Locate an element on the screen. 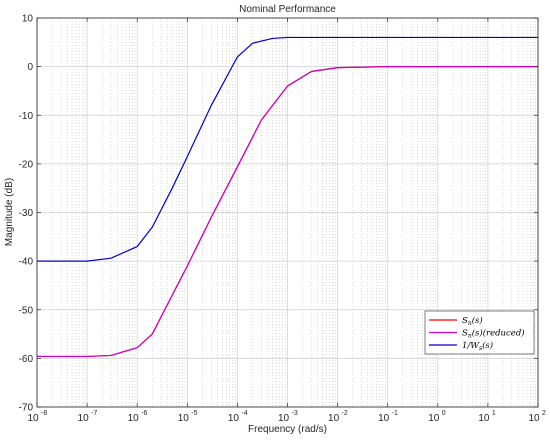 This screenshot has width=550, height=442. x-tick-exponent: -5 is located at coordinates (194, 413).